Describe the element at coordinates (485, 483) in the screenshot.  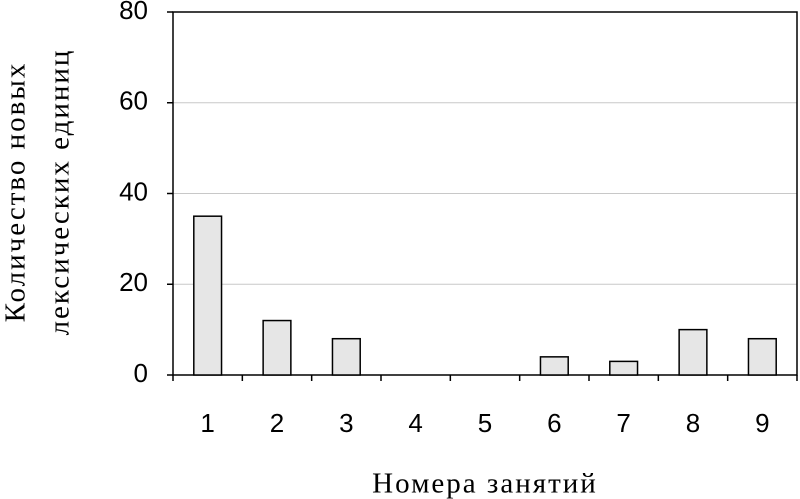
I see `x-axis-title: Номера занятий` at that location.